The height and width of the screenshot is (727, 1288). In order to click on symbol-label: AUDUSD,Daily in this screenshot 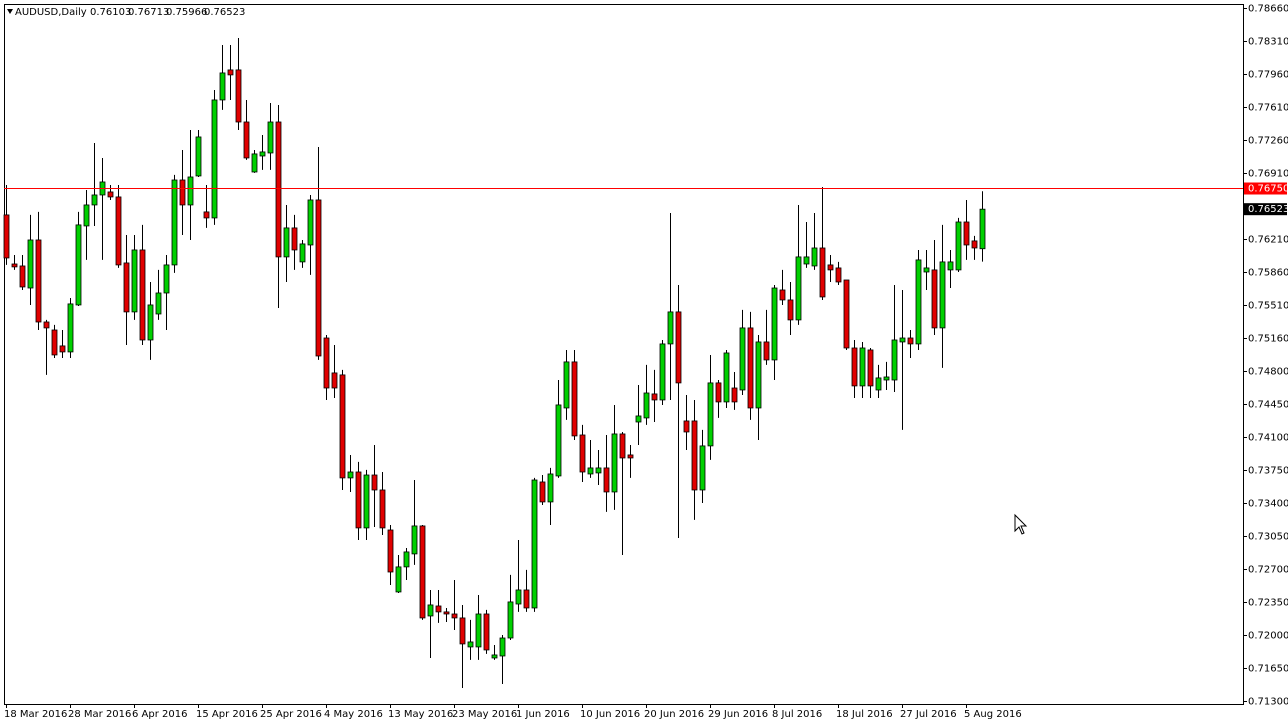, I will do `click(51, 12)`.